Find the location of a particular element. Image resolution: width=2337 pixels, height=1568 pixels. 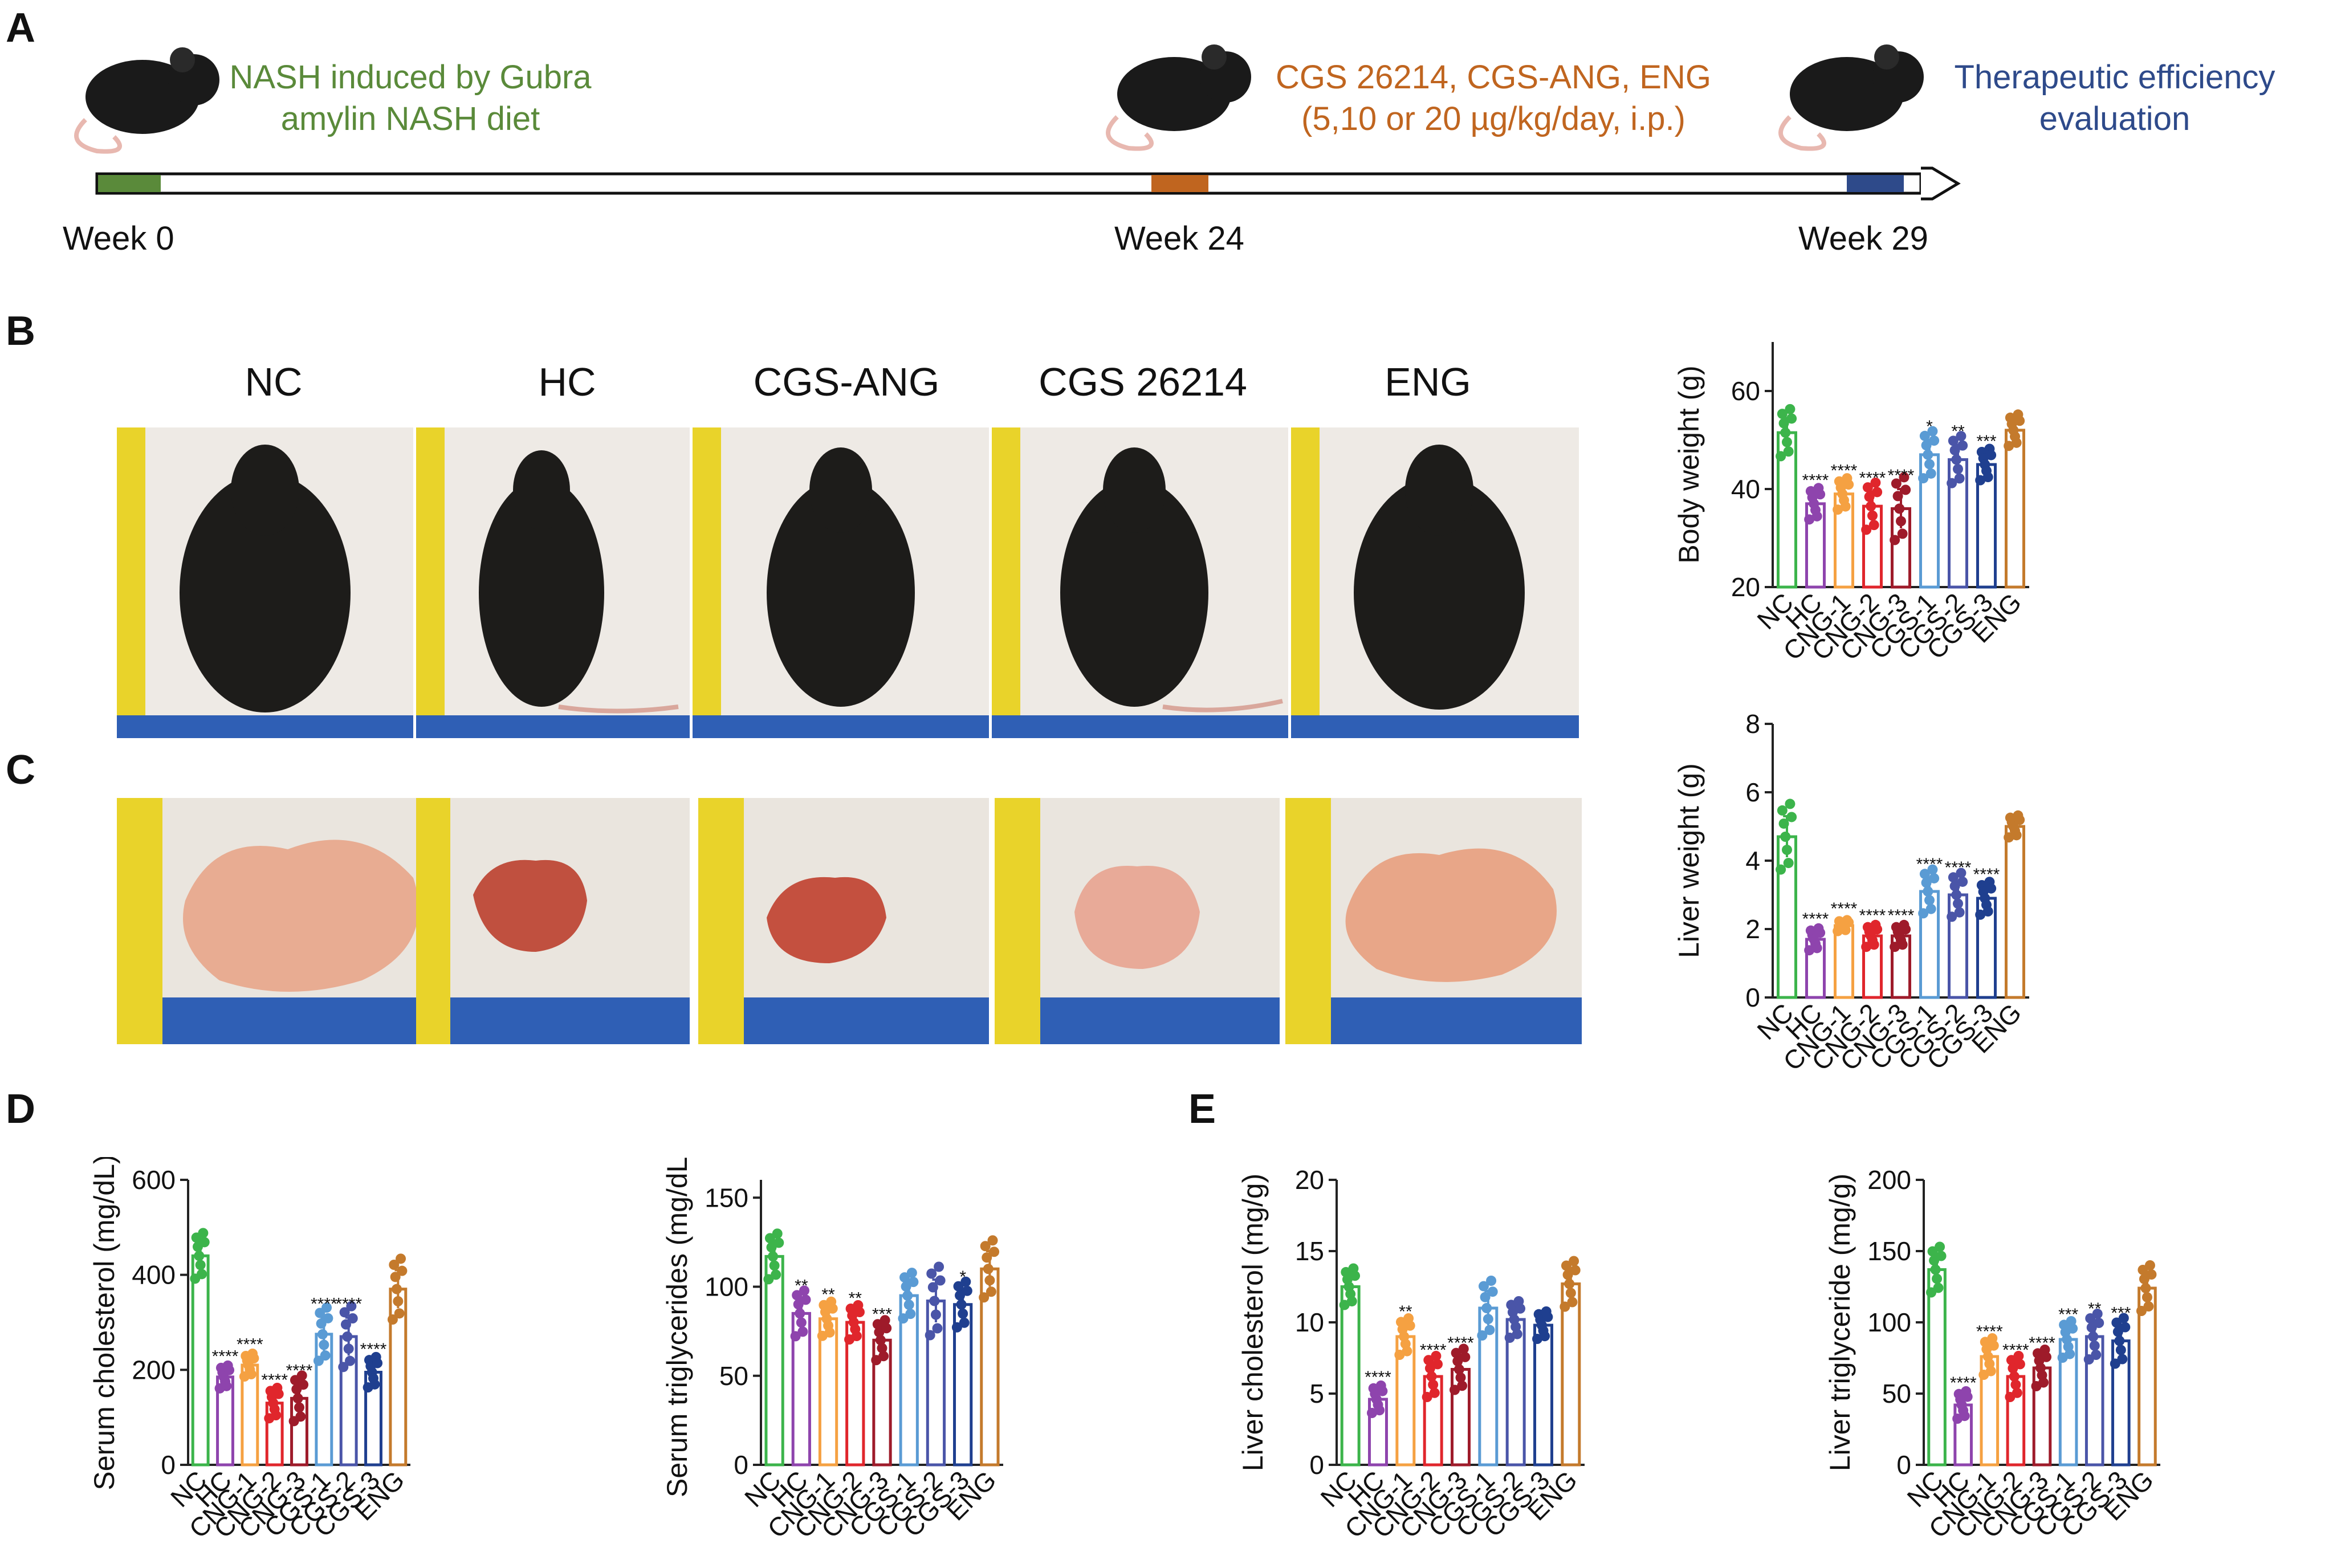

liver-photo-cgs26214 is located at coordinates (1137, 921).